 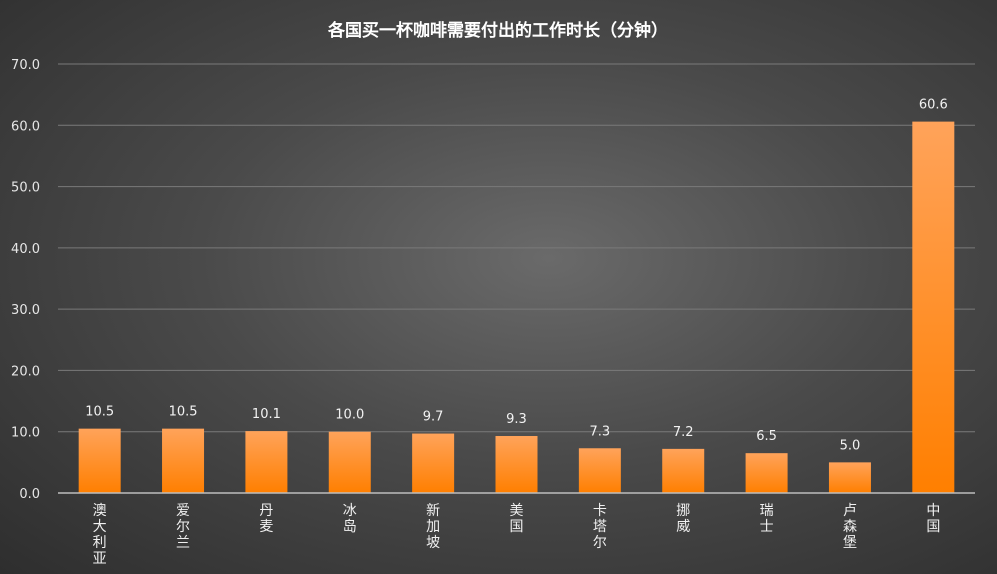 What do you see at coordinates (350, 519) in the screenshot?
I see `x-tick-label: 冰岛` at bounding box center [350, 519].